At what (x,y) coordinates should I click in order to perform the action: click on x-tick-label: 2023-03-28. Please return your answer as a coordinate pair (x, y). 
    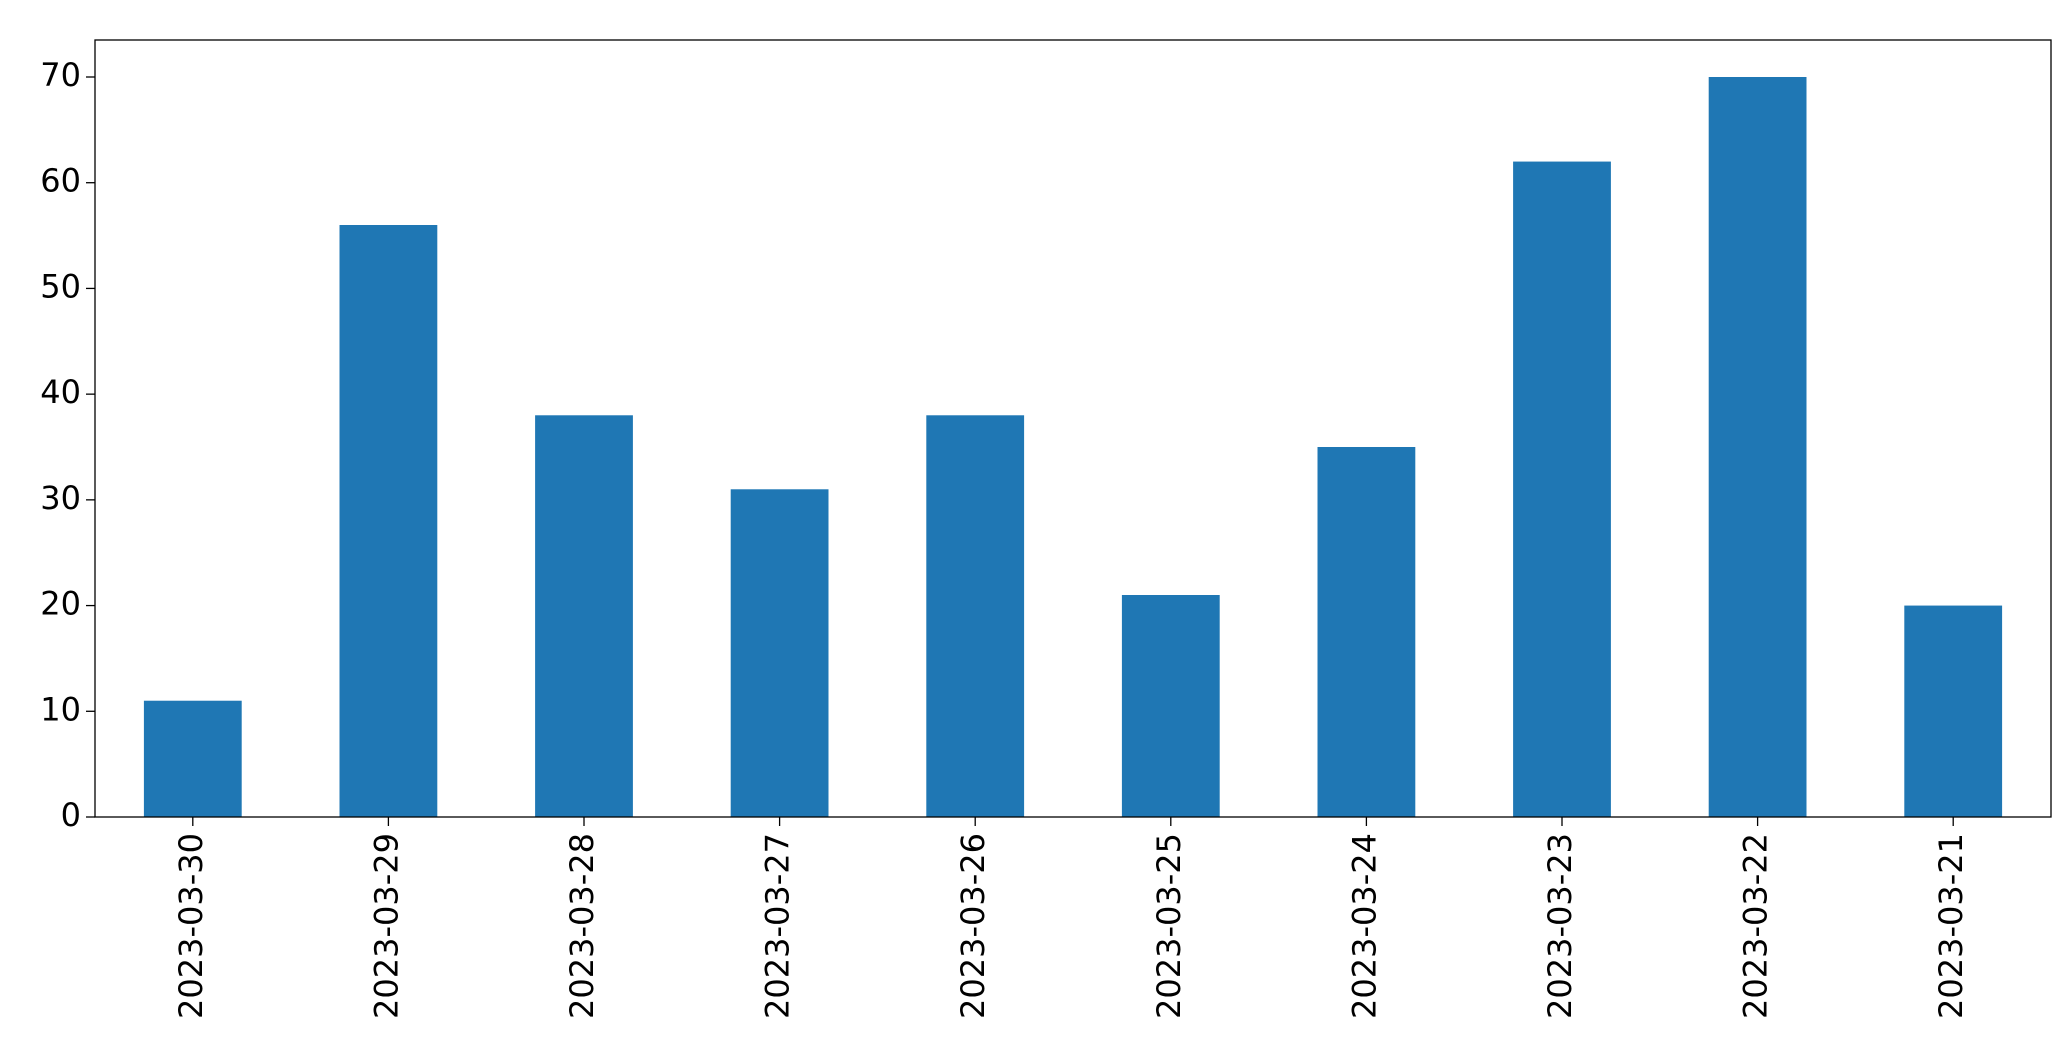
    Looking at the image, I should click on (582, 926).